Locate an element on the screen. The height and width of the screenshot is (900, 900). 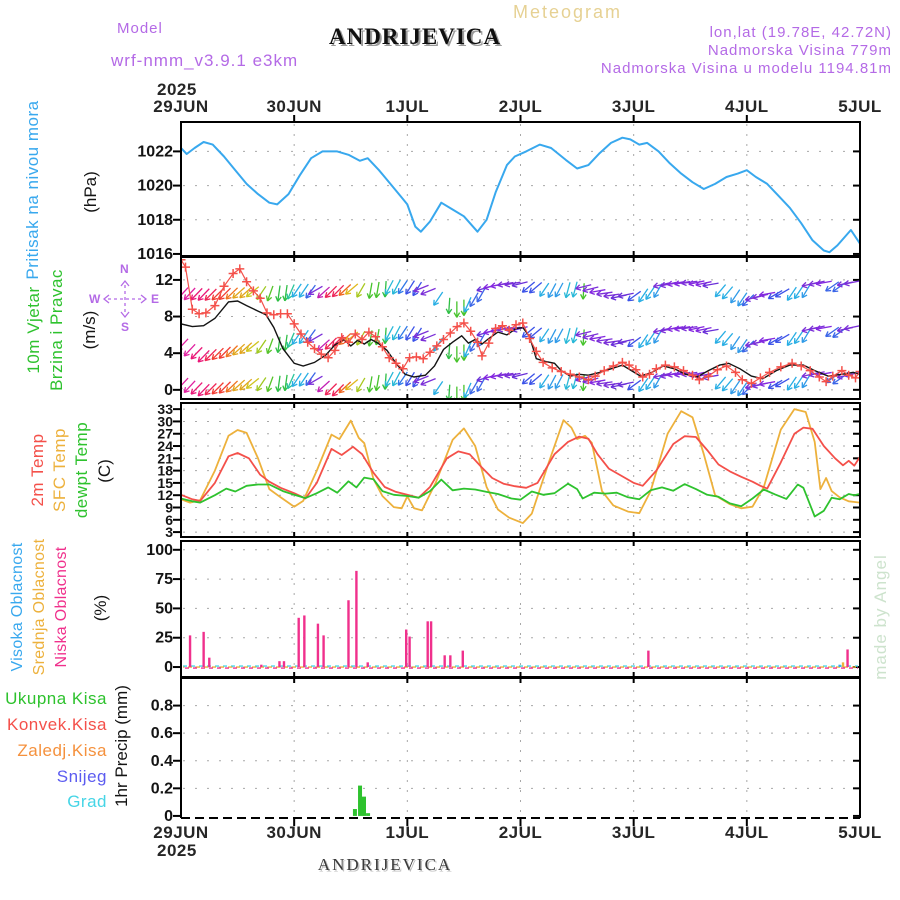
svg-text: 100 is located at coordinates (159, 550).